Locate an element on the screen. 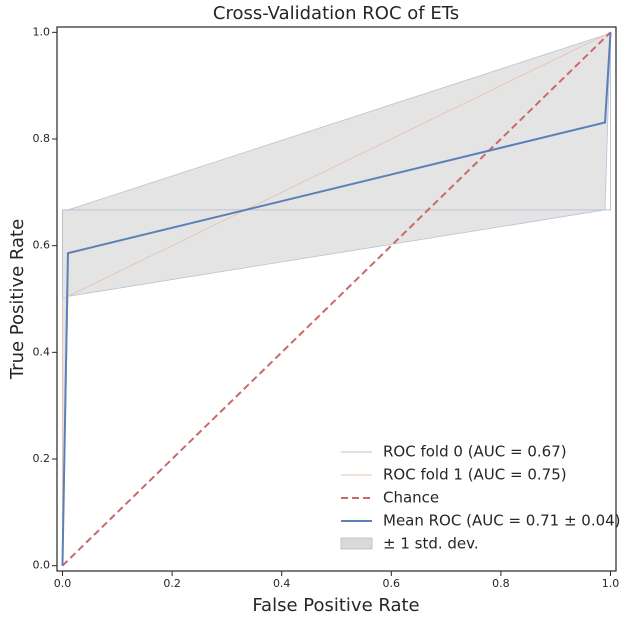 The width and height of the screenshot is (628, 622). x-tick-label: 0.8 is located at coordinates (501, 583).